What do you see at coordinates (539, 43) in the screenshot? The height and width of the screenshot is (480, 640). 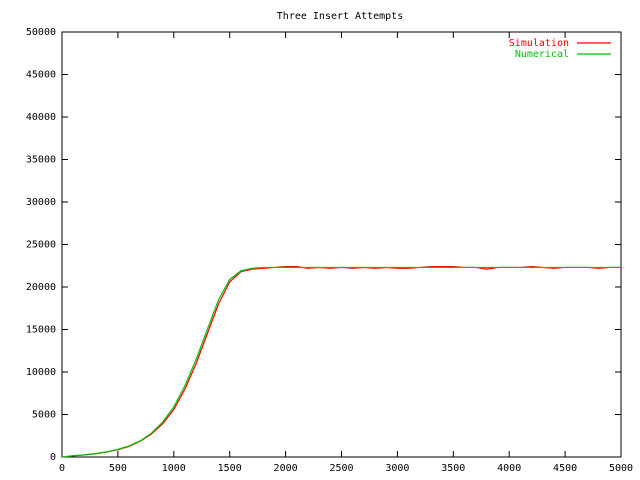 I see `legend-label: Simulation` at bounding box center [539, 43].